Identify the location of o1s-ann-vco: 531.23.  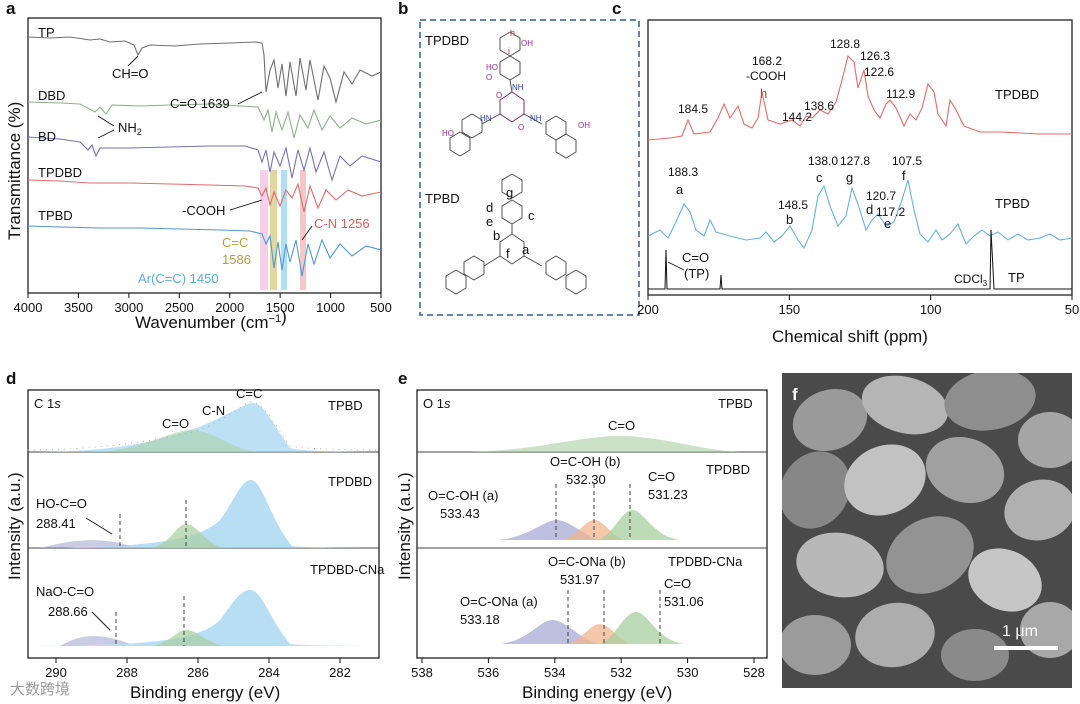
(668, 494).